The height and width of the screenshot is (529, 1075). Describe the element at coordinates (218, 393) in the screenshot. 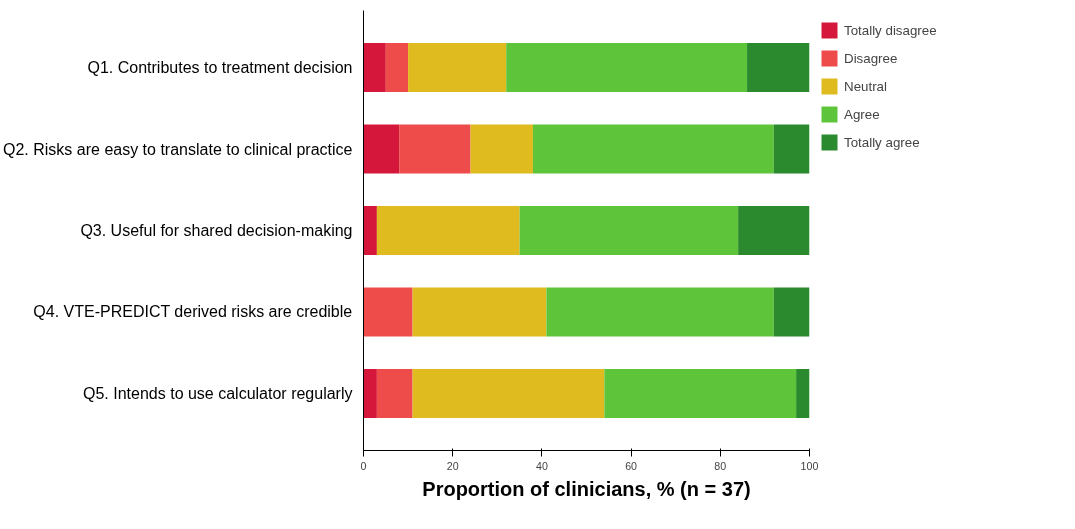

I see `y-tick-label: Q5. Intends to use calculator regularly` at that location.